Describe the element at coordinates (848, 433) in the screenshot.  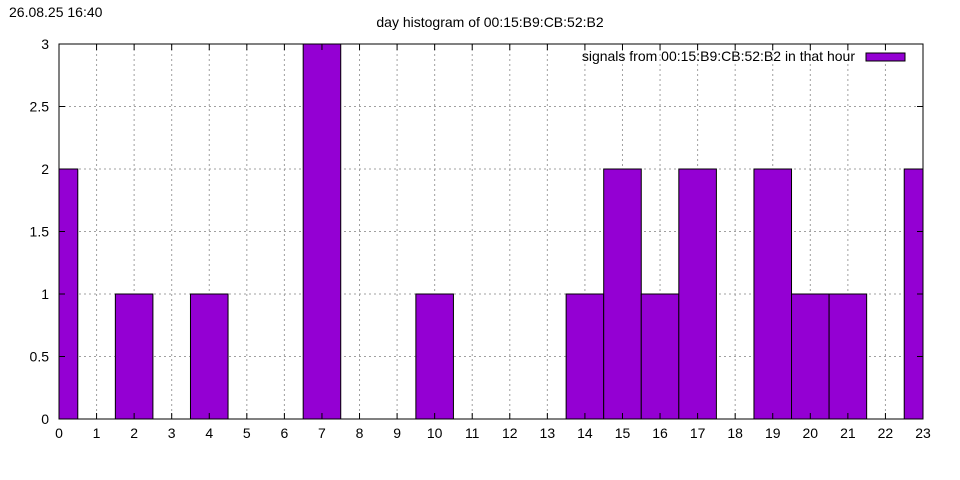
I see `x-tick-label: 21` at that location.